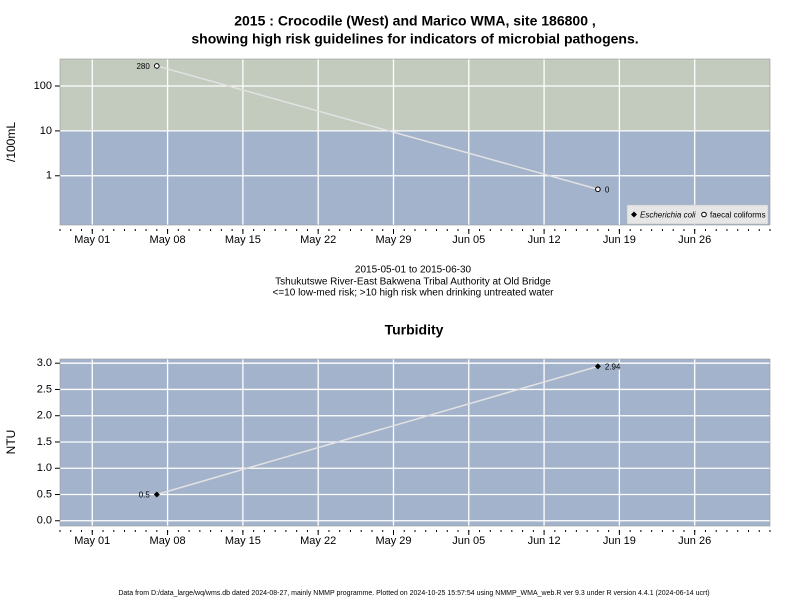 This screenshot has width=800, height=600. I want to click on y-axis-label: /100mL, so click(11, 142).